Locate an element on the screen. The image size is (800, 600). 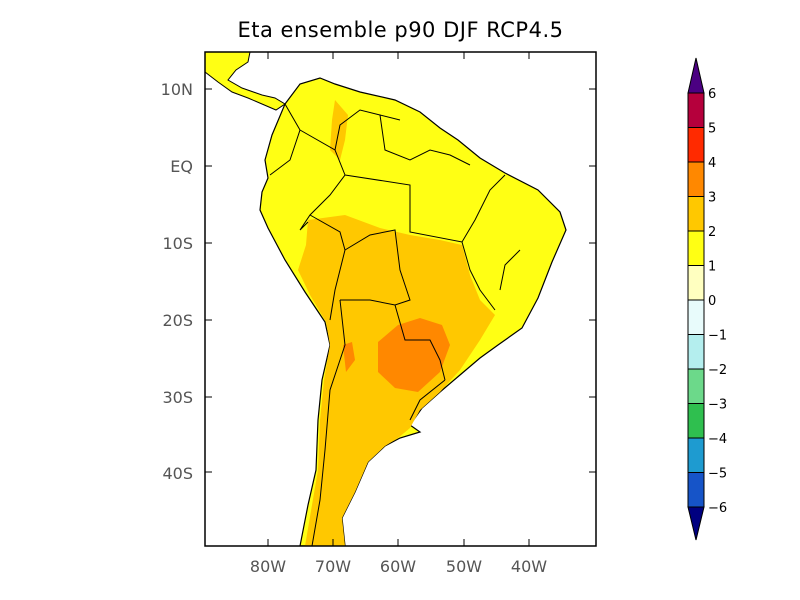
lat-label: 10N is located at coordinates (177, 89).